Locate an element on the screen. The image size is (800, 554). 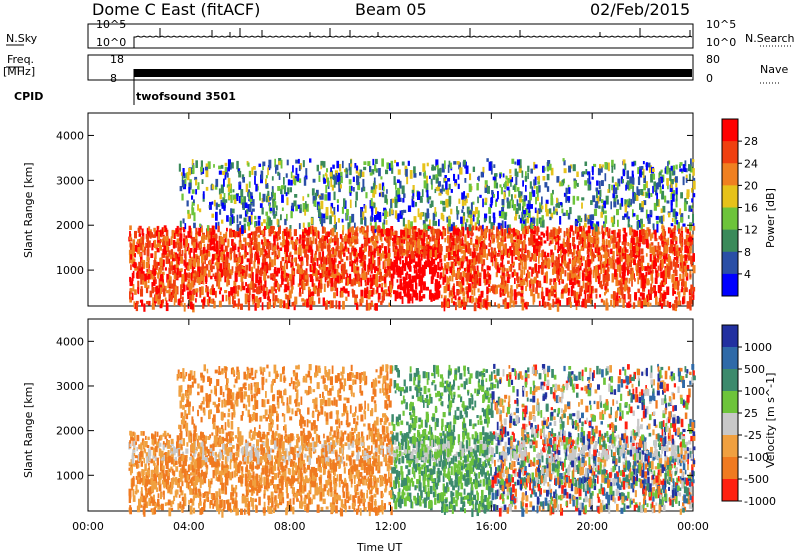
velocity-colorbar-tick-label: 100 is located at coordinates (754, 391).